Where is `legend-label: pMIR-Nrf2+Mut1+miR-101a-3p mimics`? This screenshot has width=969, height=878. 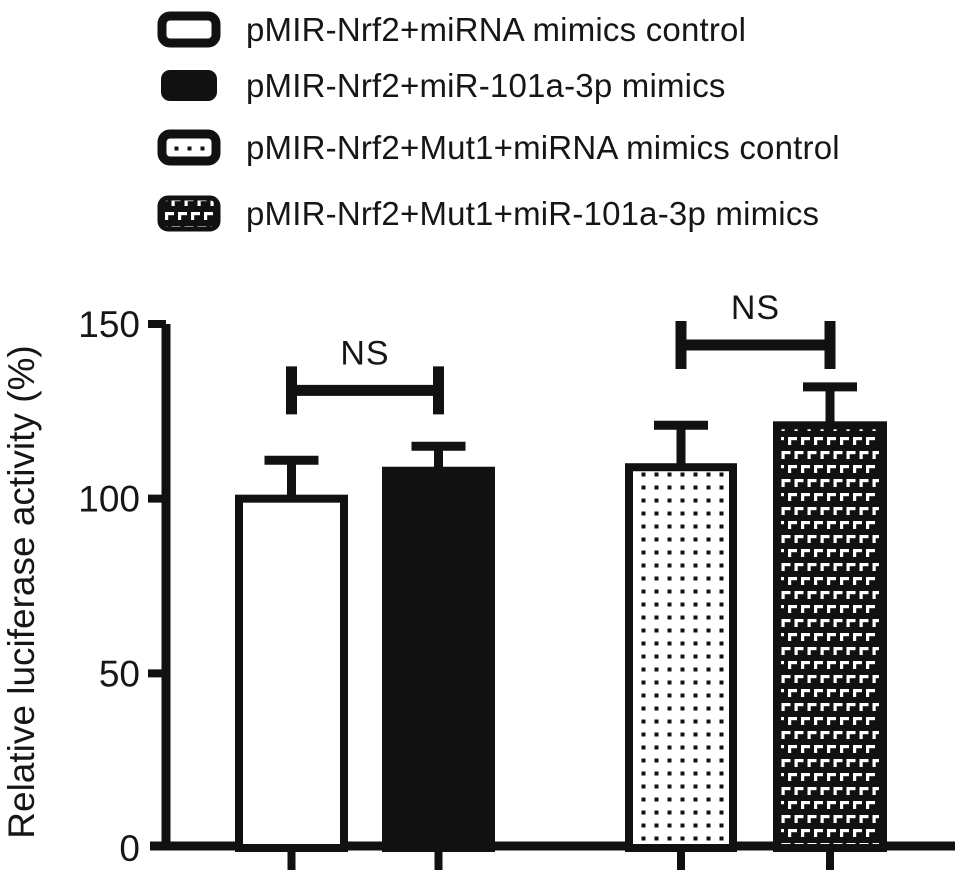
legend-label: pMIR-Nrf2+Mut1+miR-101a-3p mimics is located at coordinates (533, 213).